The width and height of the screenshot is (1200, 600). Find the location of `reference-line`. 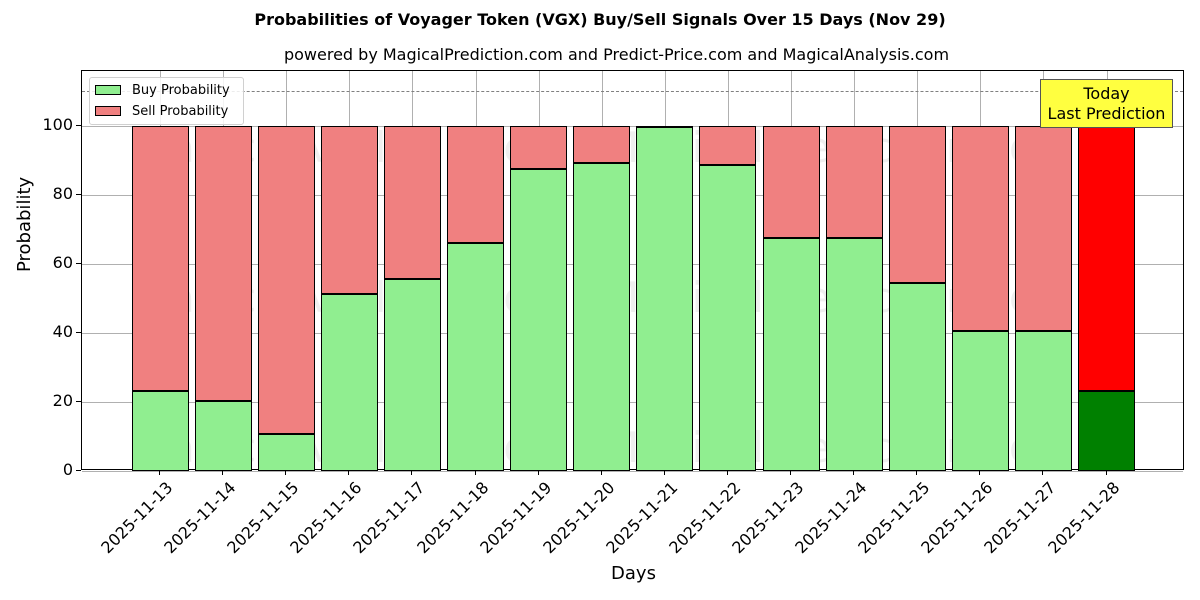

reference-line is located at coordinates (632, 92).